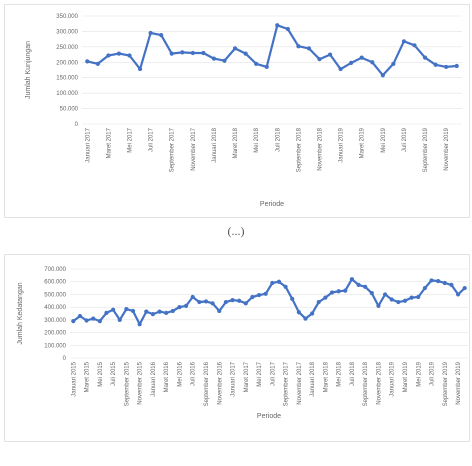  What do you see at coordinates (101, 373) in the screenshot?
I see `arrivals-x-tick-label: Mei 2015` at bounding box center [101, 373].